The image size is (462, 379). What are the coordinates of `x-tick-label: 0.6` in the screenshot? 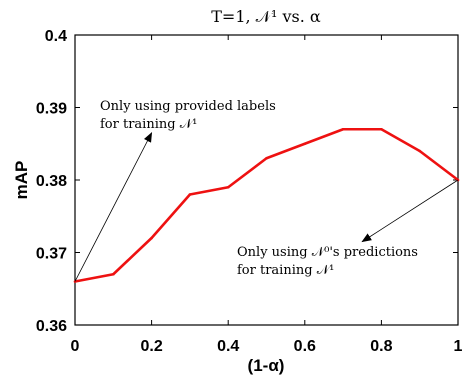 It's located at (305, 346).